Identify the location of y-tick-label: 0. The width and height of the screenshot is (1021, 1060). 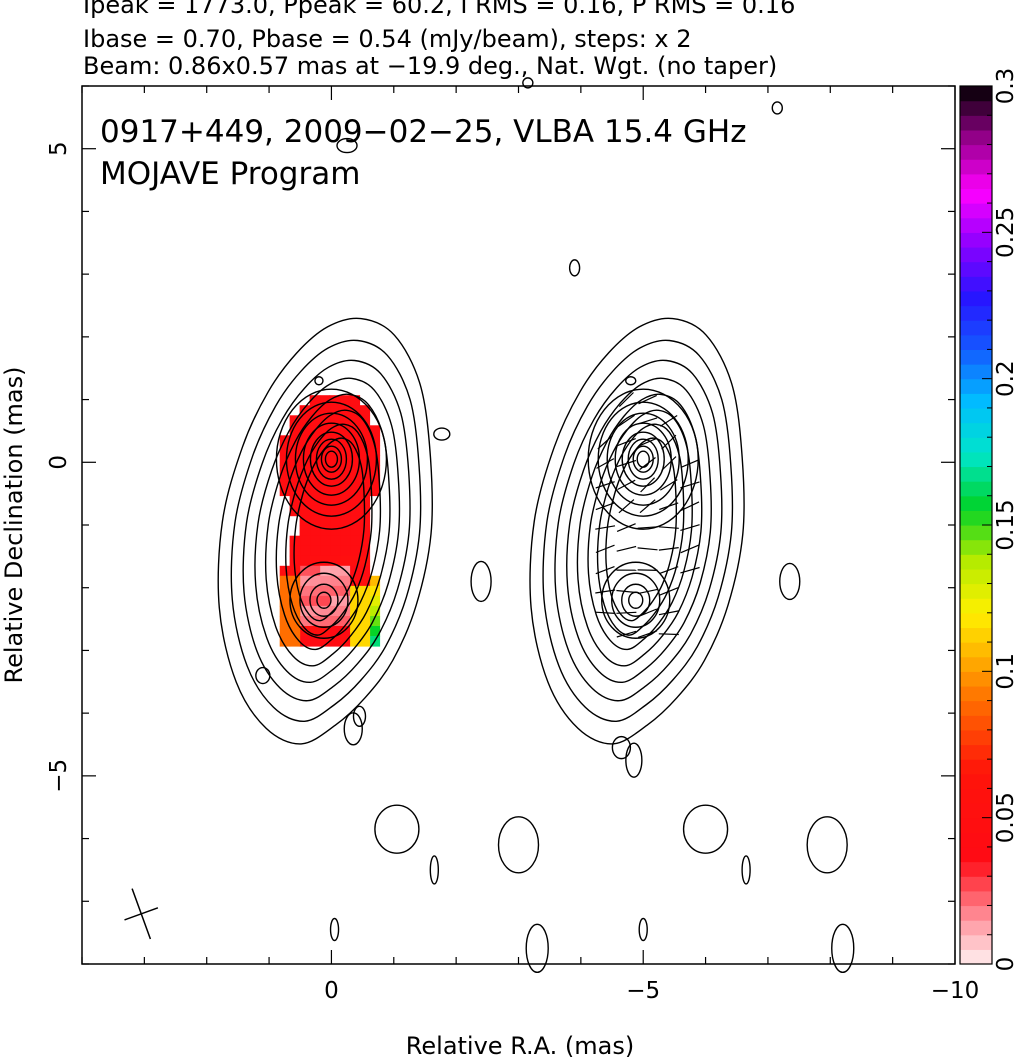
(59, 462).